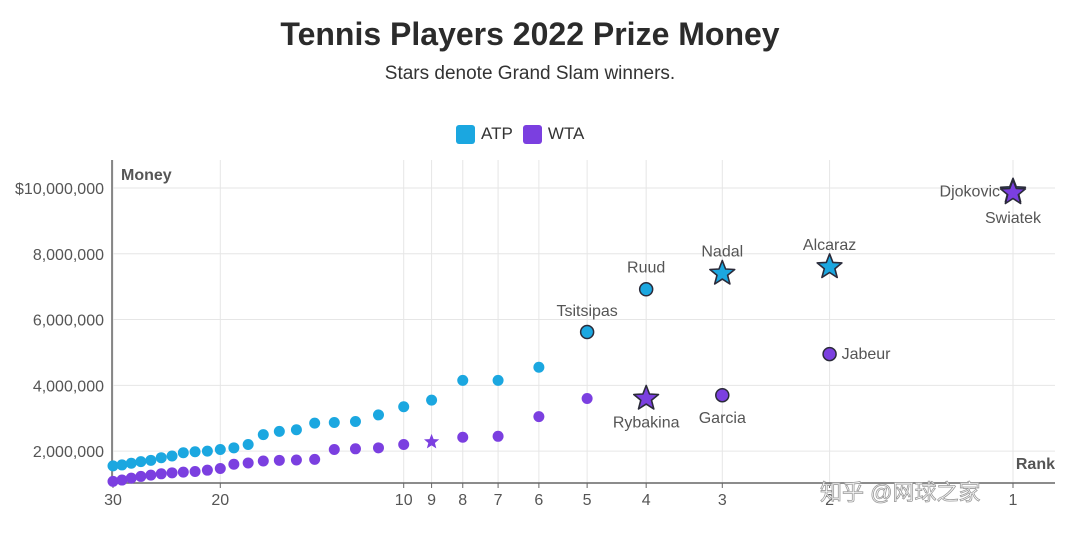 The image size is (1080, 537). What do you see at coordinates (59, 189) in the screenshot?
I see `y-tick-label: $10,000,000` at bounding box center [59, 189].